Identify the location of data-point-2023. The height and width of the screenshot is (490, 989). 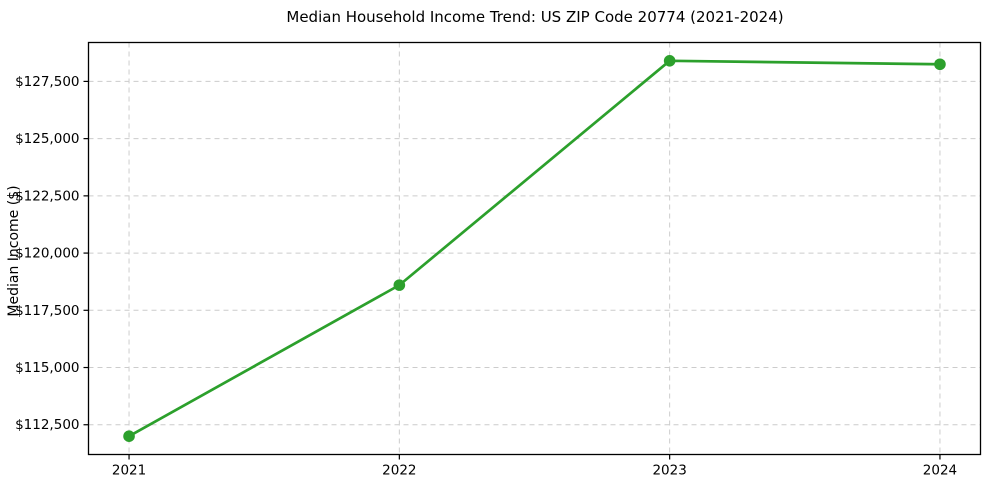
(669, 61).